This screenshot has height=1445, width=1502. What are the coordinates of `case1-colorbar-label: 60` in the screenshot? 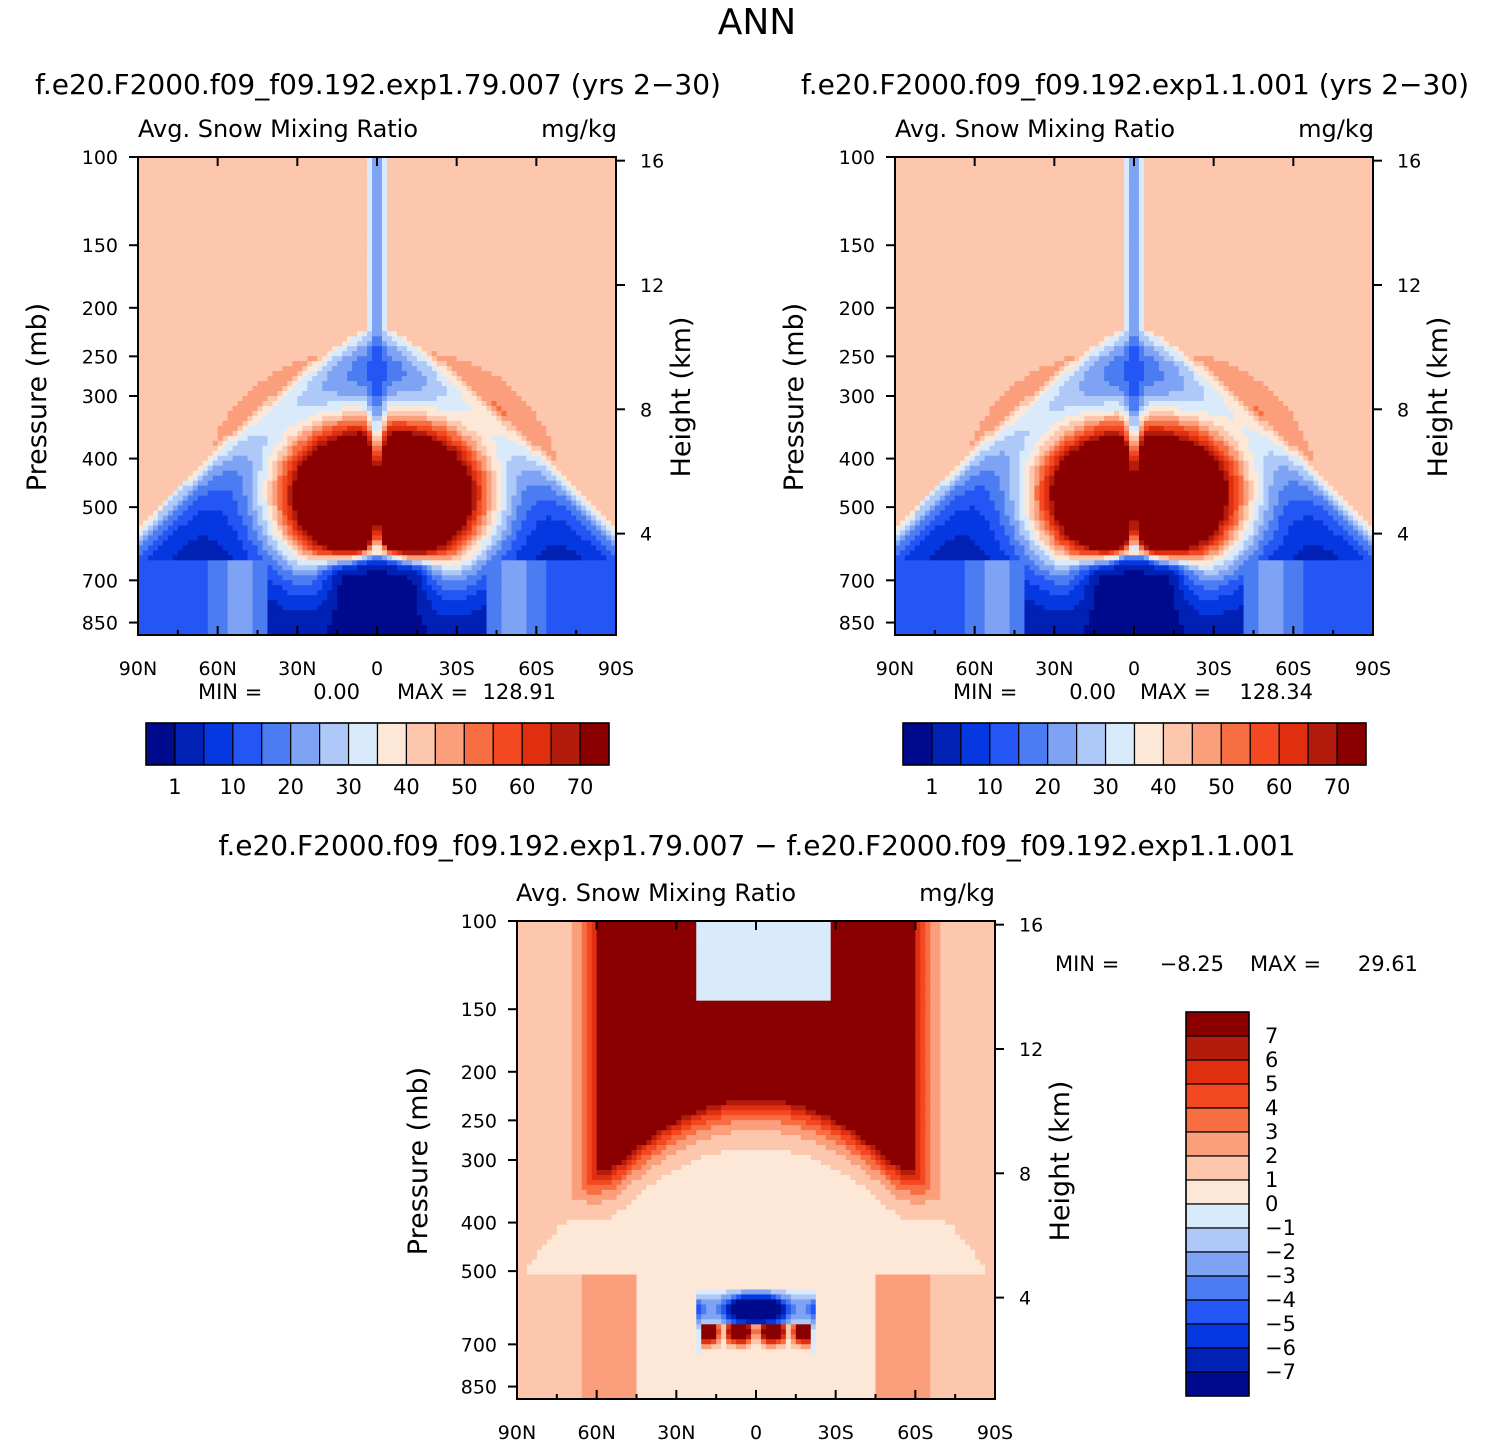 It's located at (522, 787).